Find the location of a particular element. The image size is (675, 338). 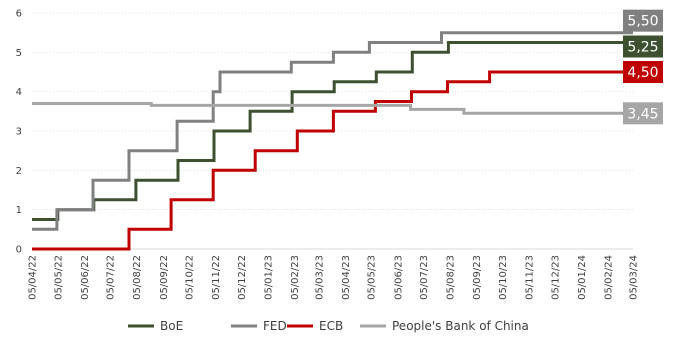

x-tick-label: 05/08/23 is located at coordinates (451, 277).